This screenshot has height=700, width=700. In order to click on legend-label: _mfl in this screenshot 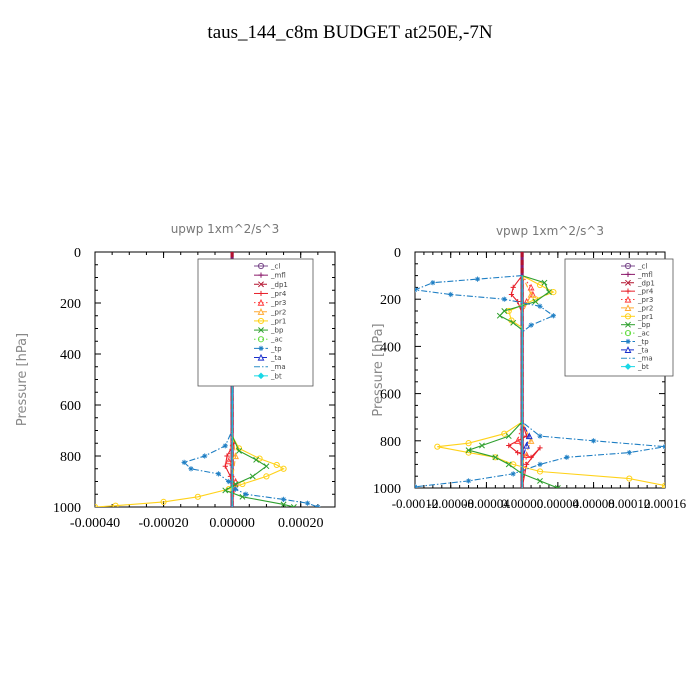, I will do `click(645, 275)`.